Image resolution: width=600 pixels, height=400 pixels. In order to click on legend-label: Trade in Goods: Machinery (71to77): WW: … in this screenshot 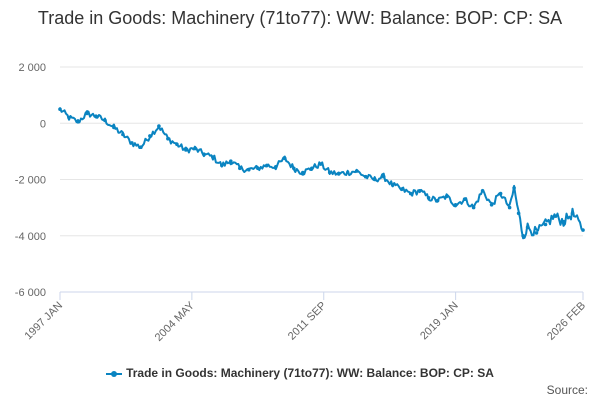, I will do `click(310, 373)`.